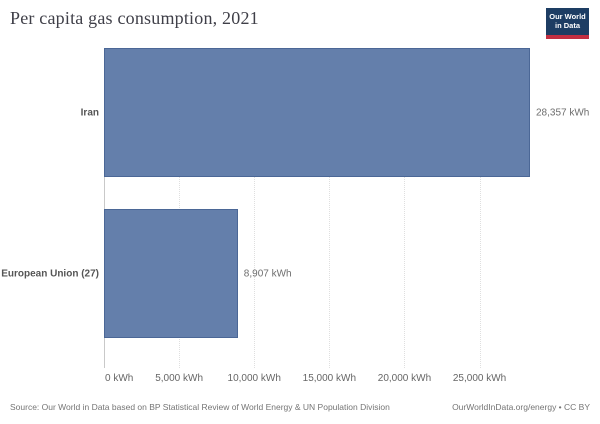 The image size is (600, 424). I want to click on chart-title: Per capita gas consumption, 2021, so click(134, 18).